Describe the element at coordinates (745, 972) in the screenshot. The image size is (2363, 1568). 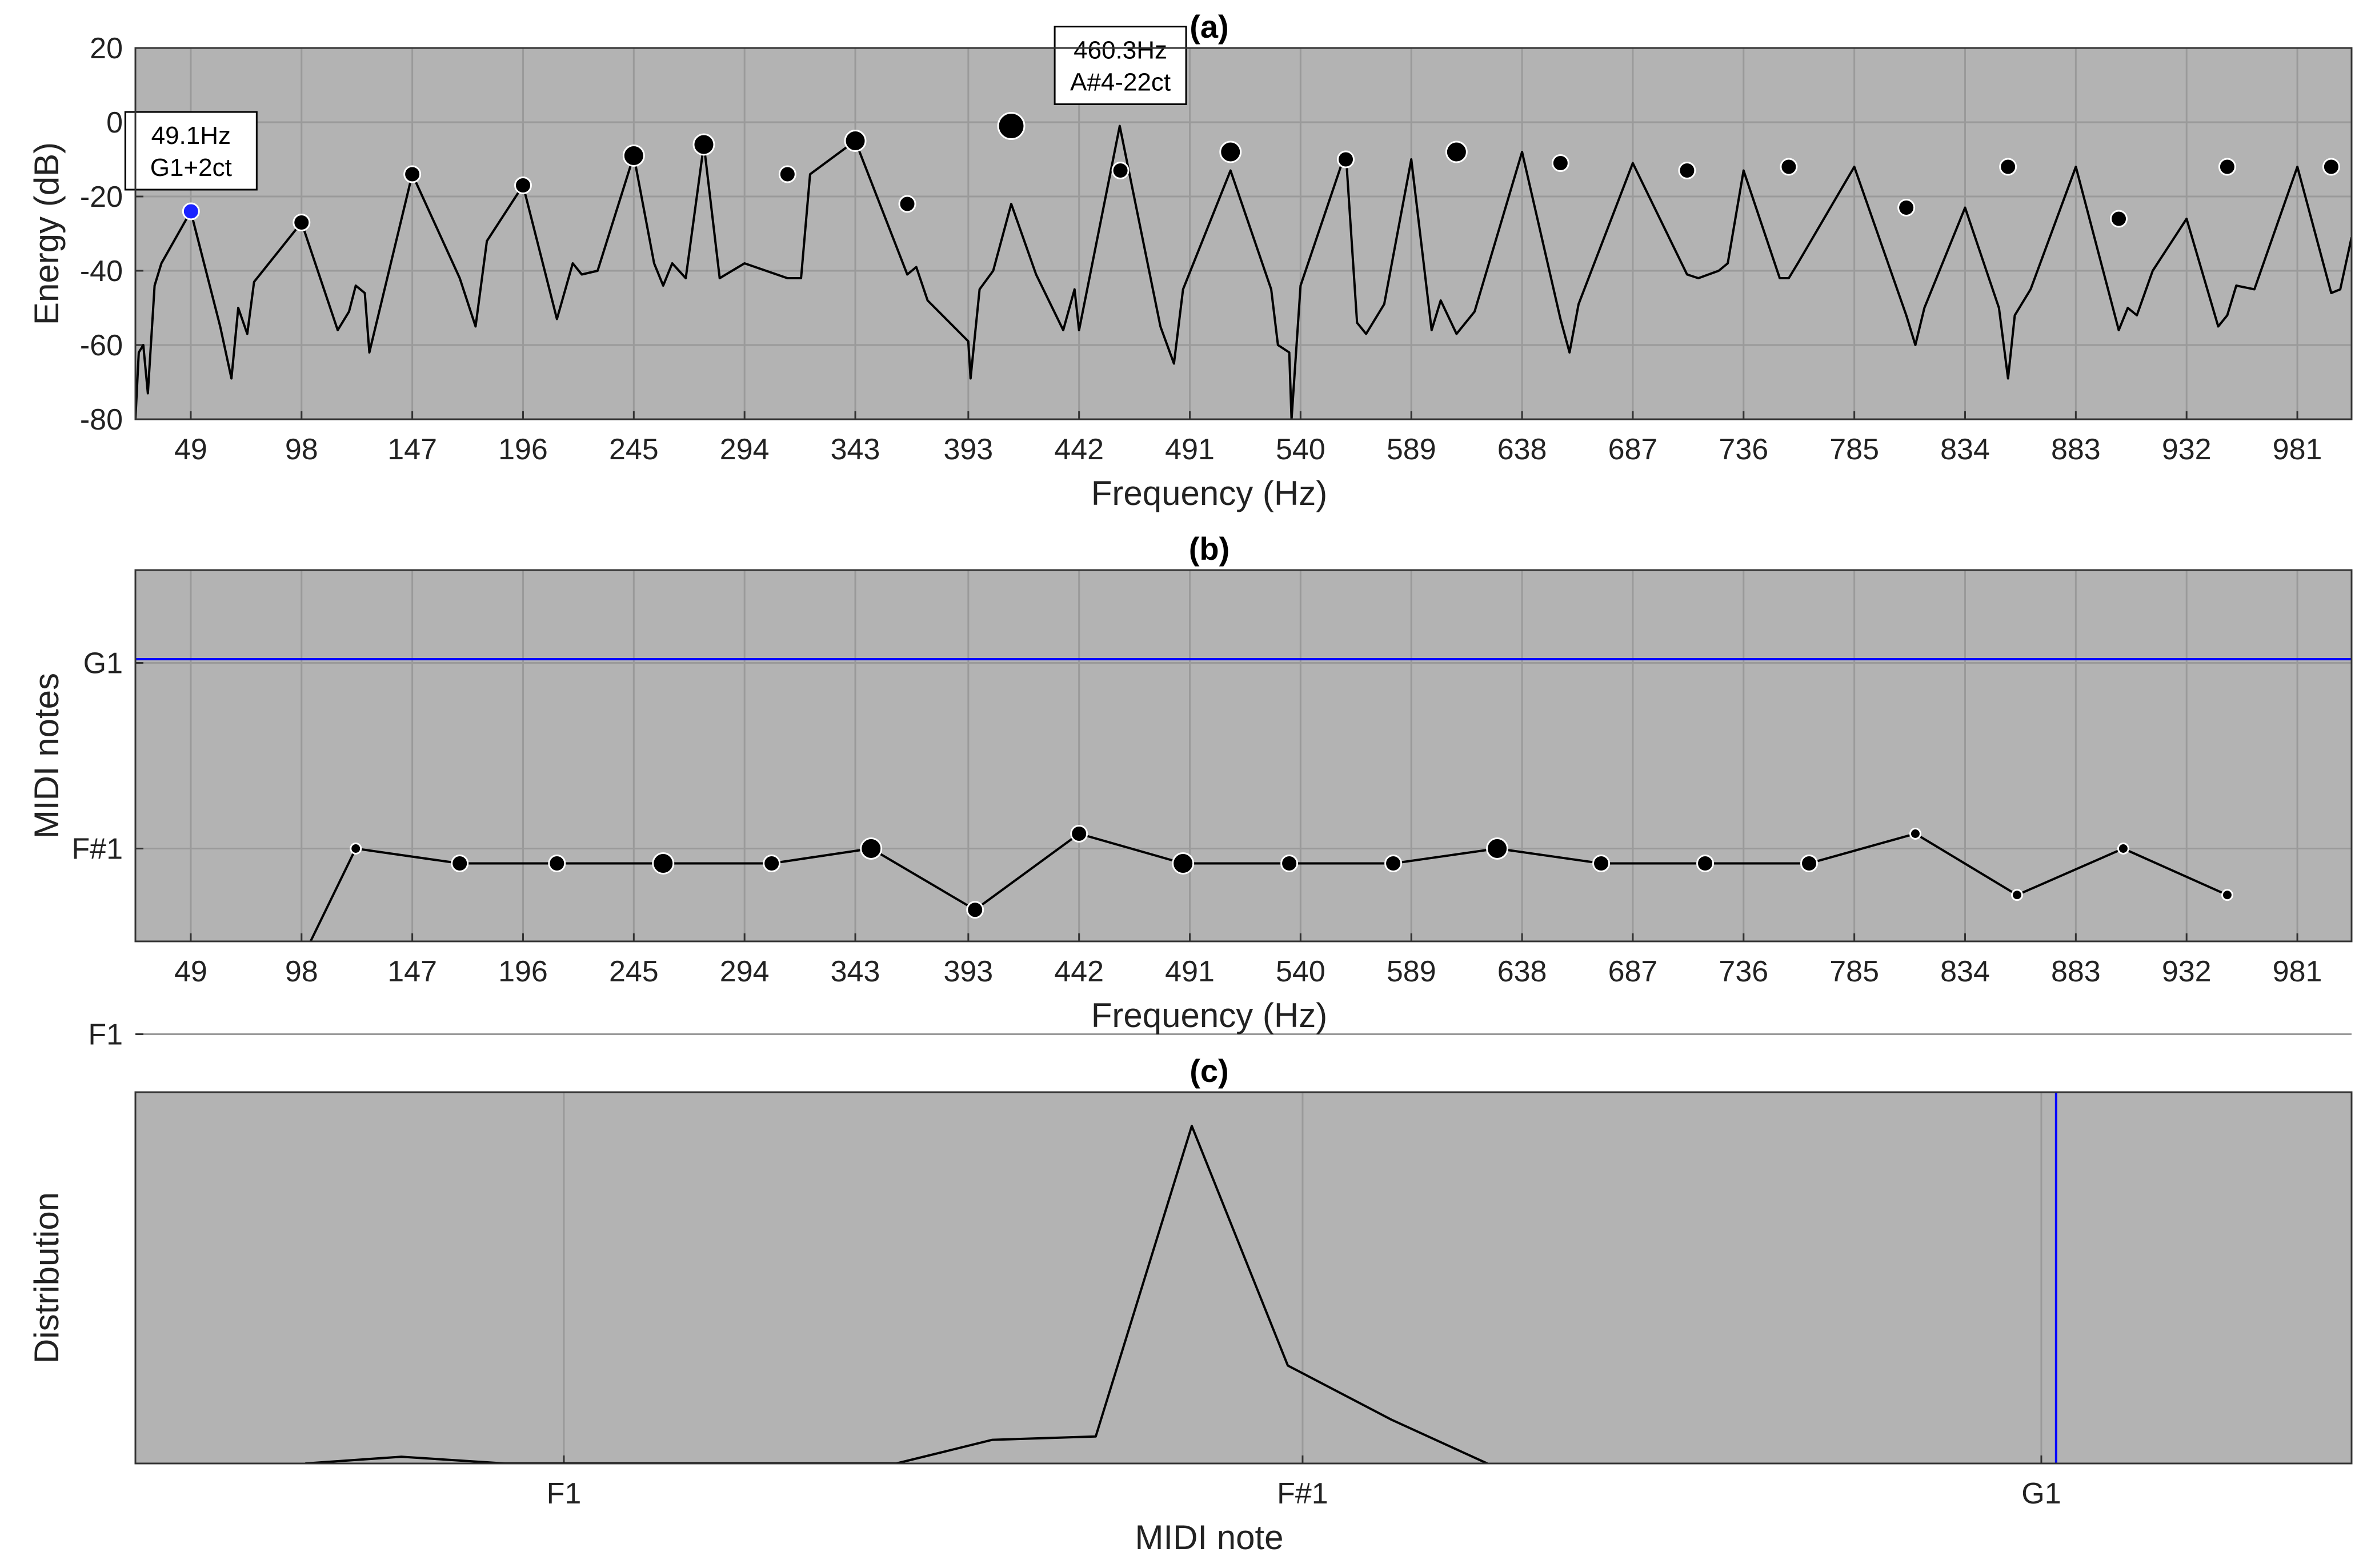
I see `x-tick-label: 294` at that location.